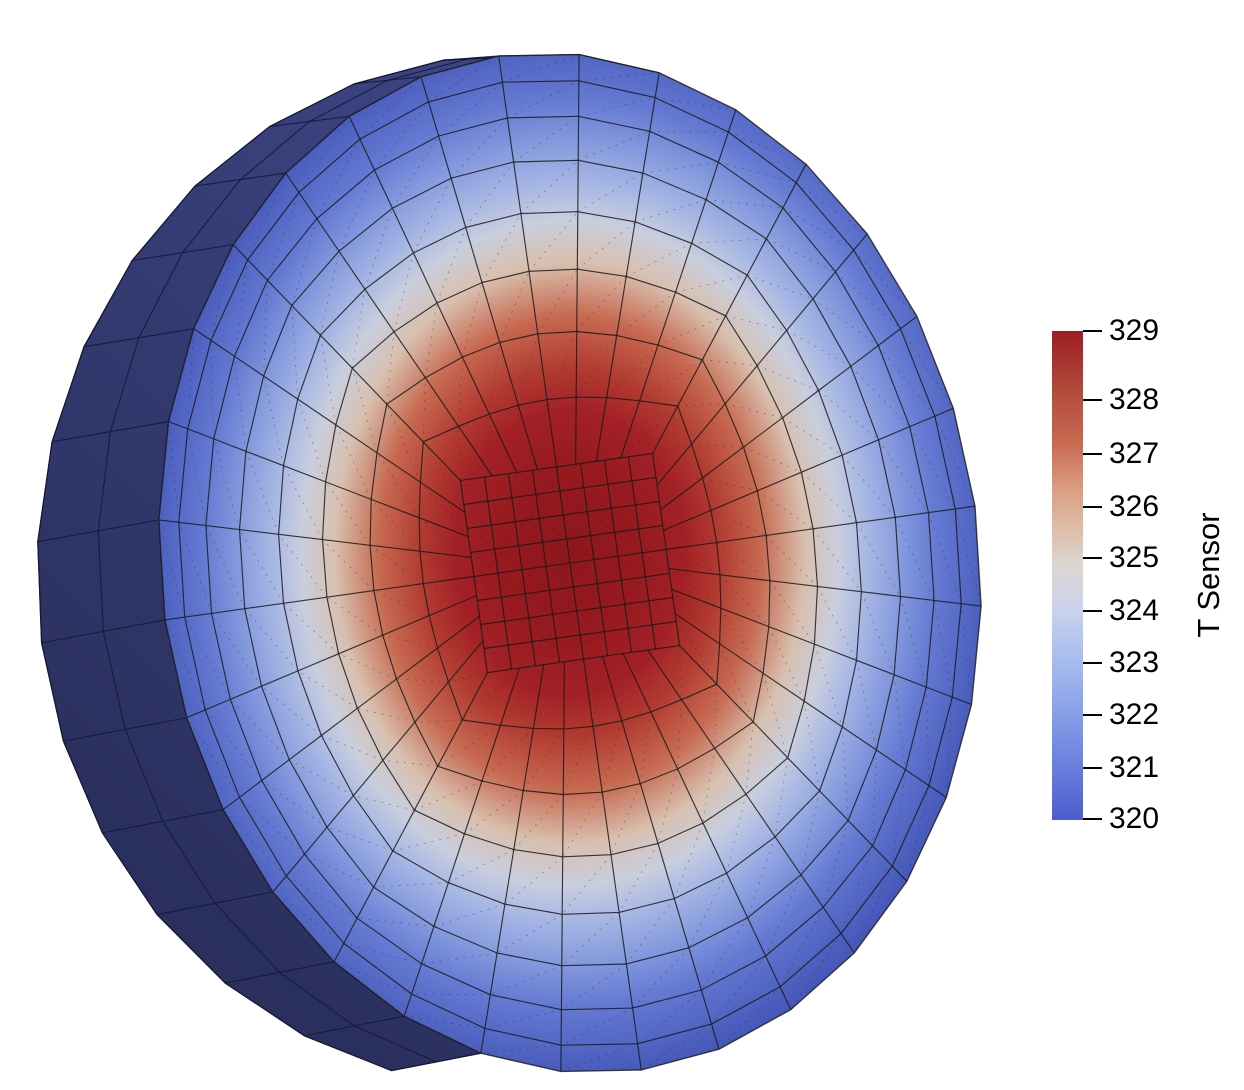  What do you see at coordinates (1134, 663) in the screenshot?
I see `colorbar-tick-label: 323` at bounding box center [1134, 663].